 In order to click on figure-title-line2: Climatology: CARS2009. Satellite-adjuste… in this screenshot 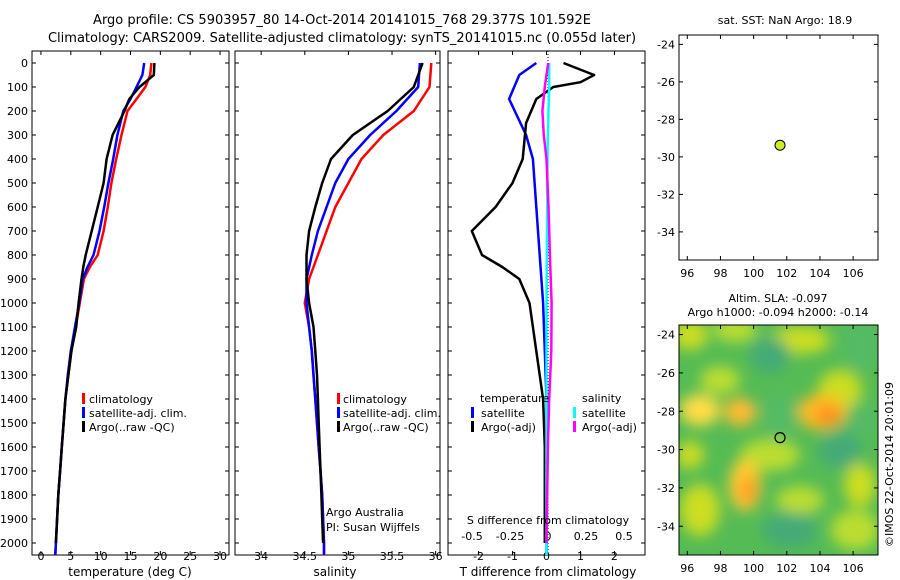, I will do `click(342, 38)`.